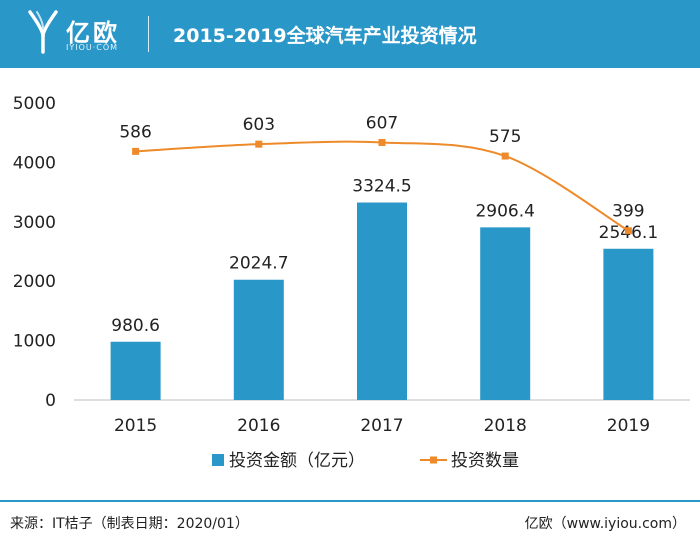 The height and width of the screenshot is (546, 700). I want to click on count-value-label: 607, so click(382, 123).